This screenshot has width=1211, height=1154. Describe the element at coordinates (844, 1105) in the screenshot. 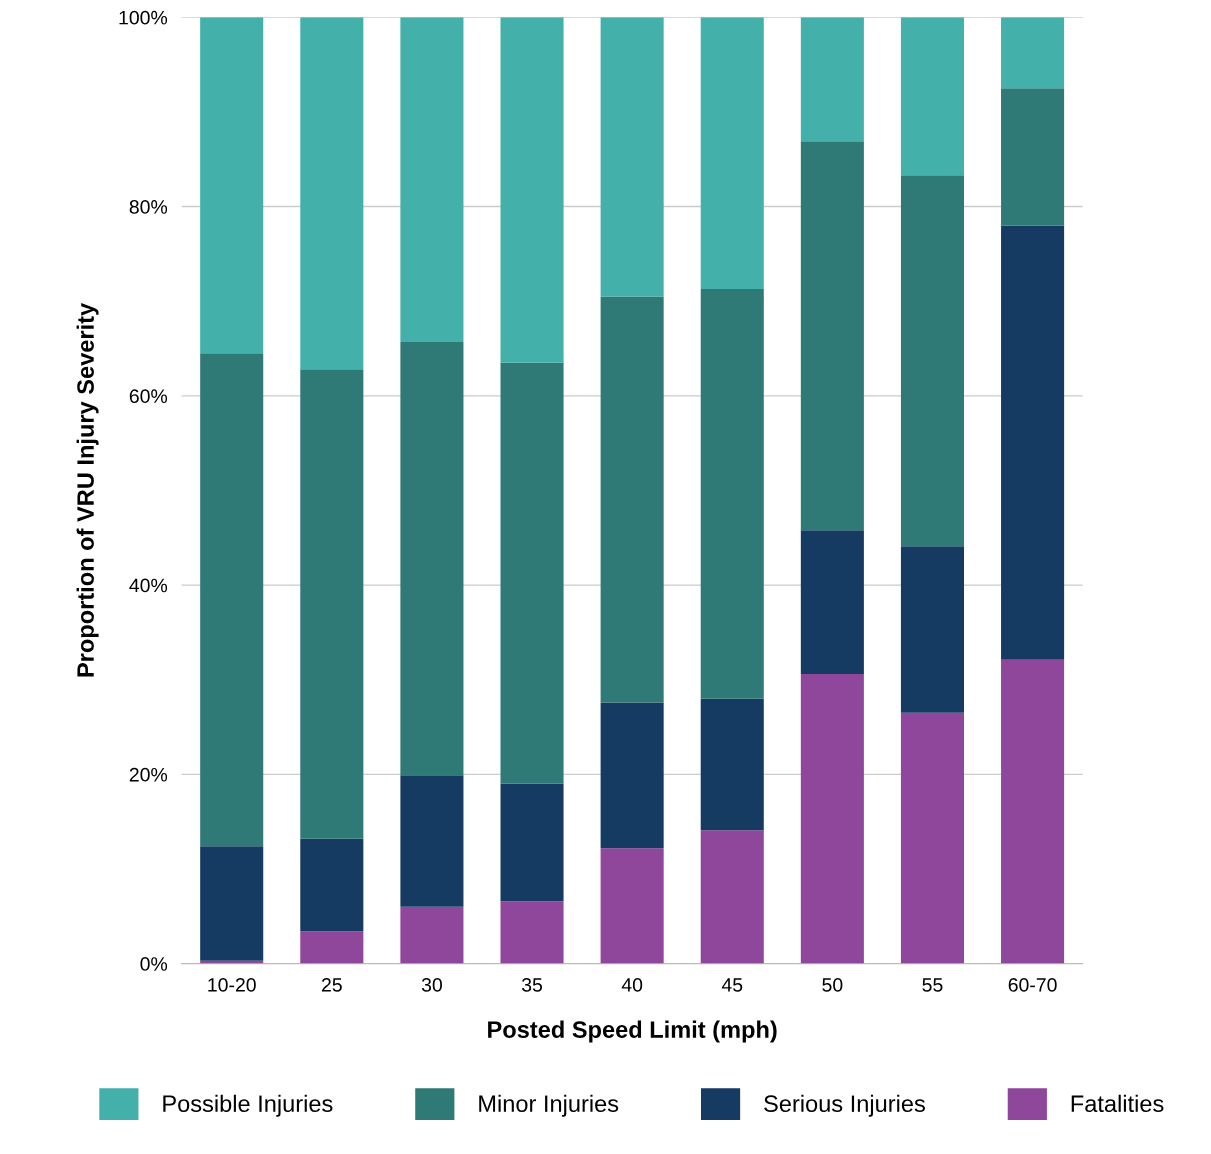

I see `legend-label: Serious Injuries` at that location.